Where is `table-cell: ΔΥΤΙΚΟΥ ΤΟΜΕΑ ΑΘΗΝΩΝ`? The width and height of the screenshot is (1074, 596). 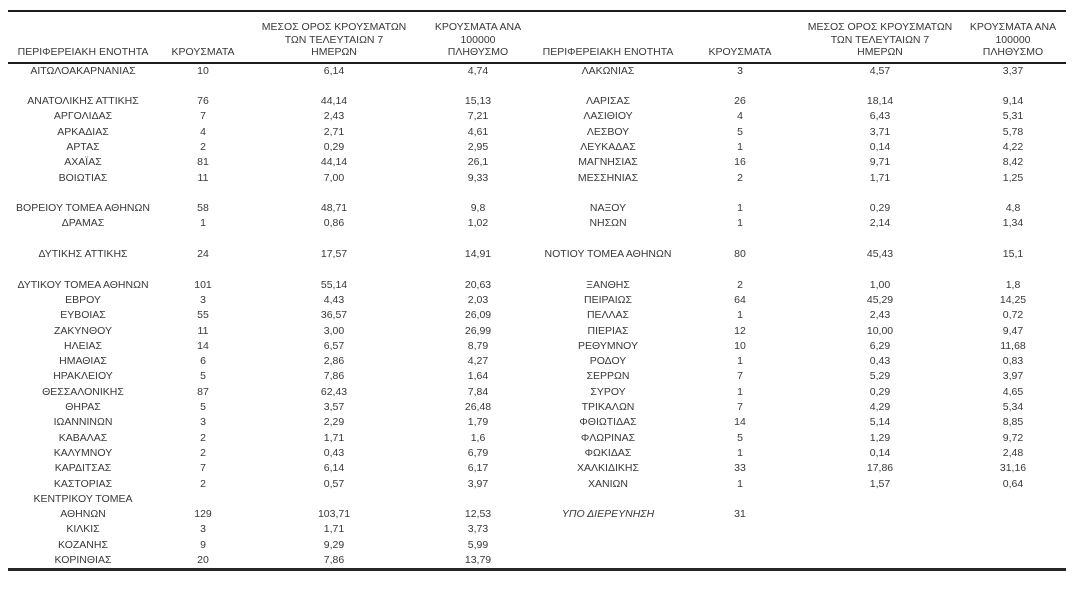 table-cell: ΔΥΤΙΚΟΥ ΤΟΜΕΑ ΑΘΗΝΩΝ is located at coordinates (83, 284).